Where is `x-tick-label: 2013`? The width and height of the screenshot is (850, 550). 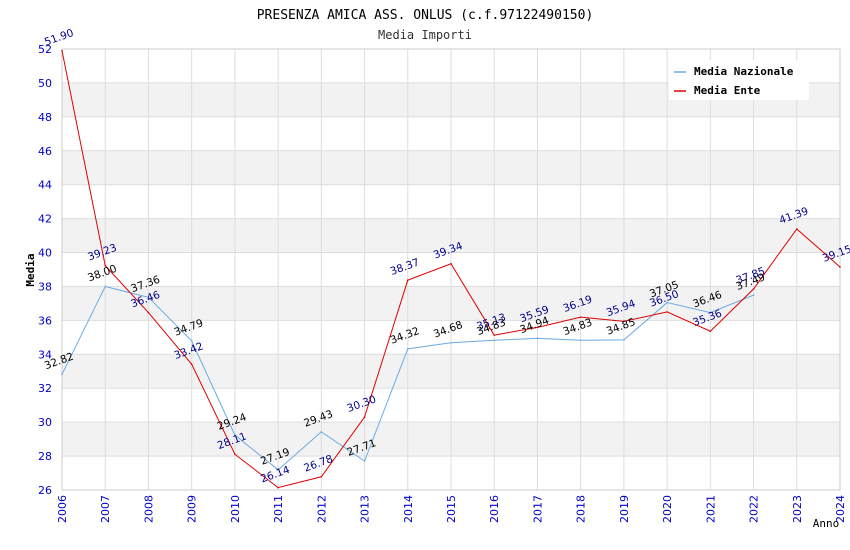
x-tick-label: 2013 is located at coordinates (365, 509).